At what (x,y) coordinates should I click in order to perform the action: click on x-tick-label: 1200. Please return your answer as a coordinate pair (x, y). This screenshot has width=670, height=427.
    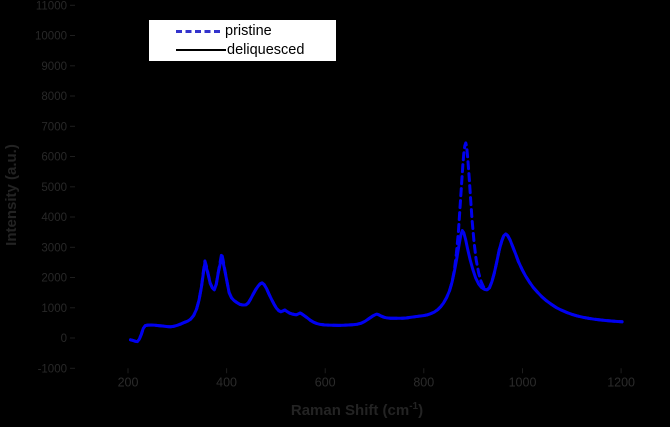
    Looking at the image, I should click on (621, 382).